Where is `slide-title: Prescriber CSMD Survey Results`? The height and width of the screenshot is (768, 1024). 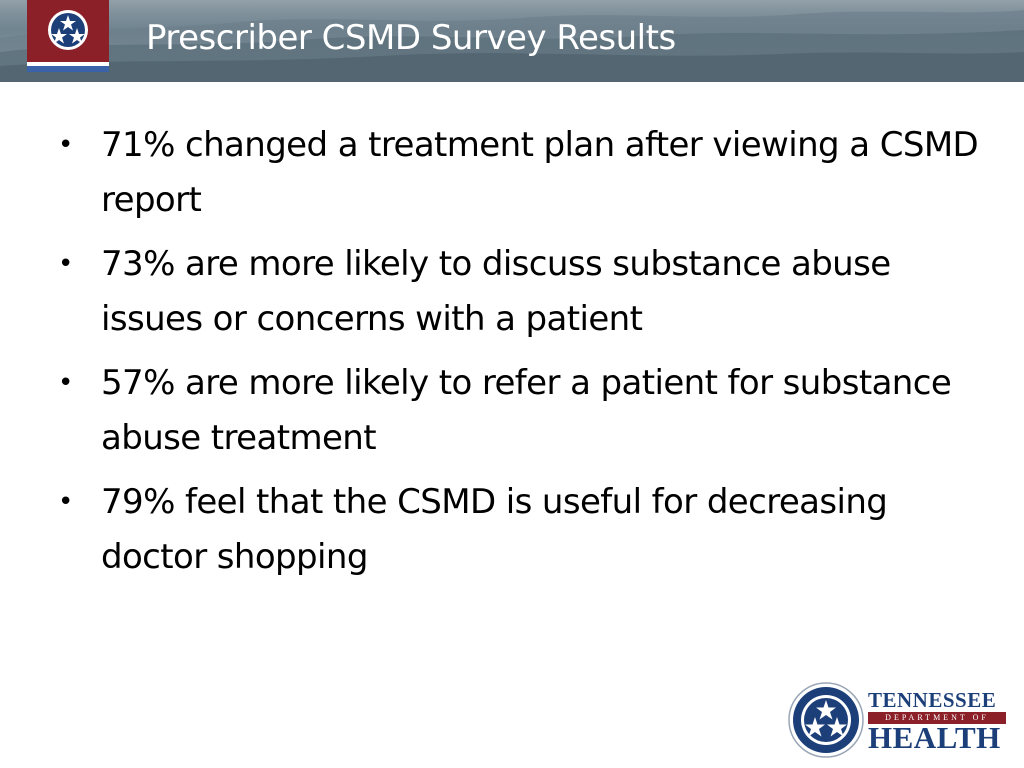
slide-title: Prescriber CSMD Survey Results is located at coordinates (411, 38).